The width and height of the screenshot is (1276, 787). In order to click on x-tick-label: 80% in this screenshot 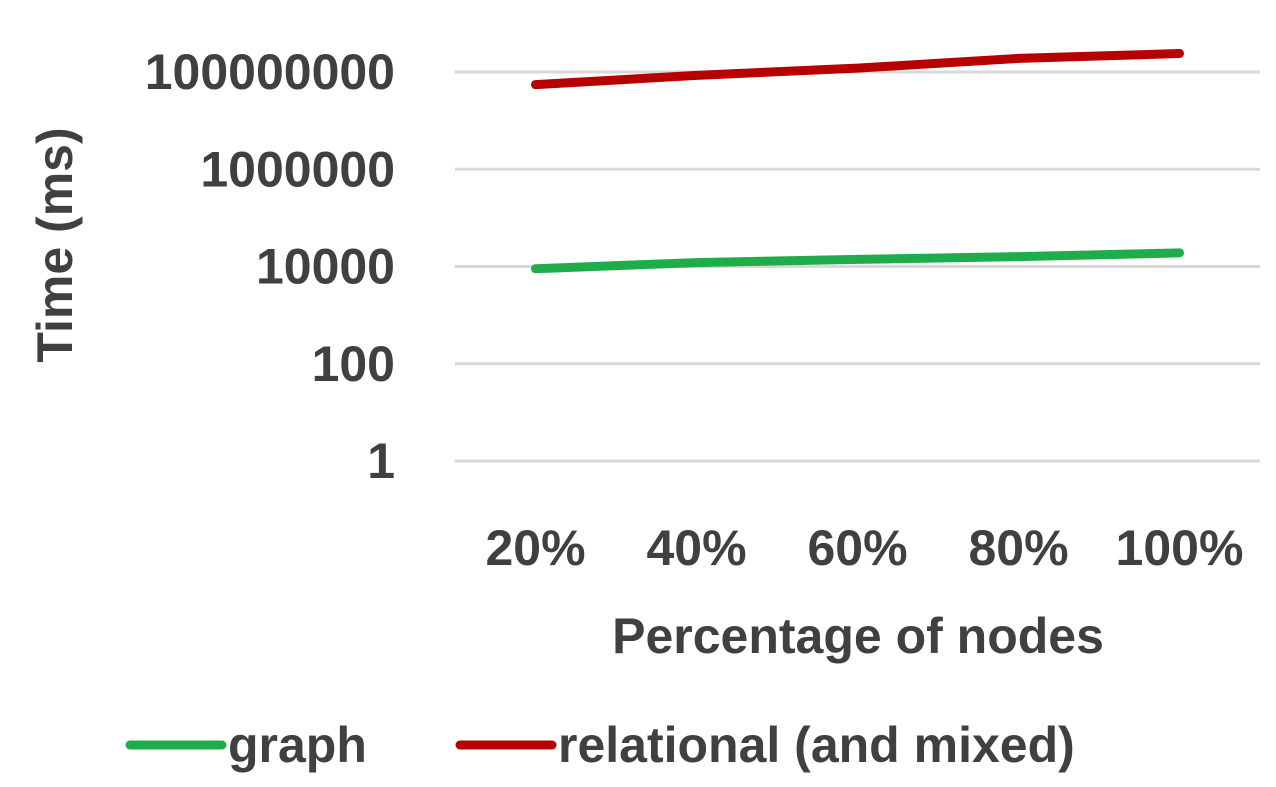, I will do `click(1018, 548)`.